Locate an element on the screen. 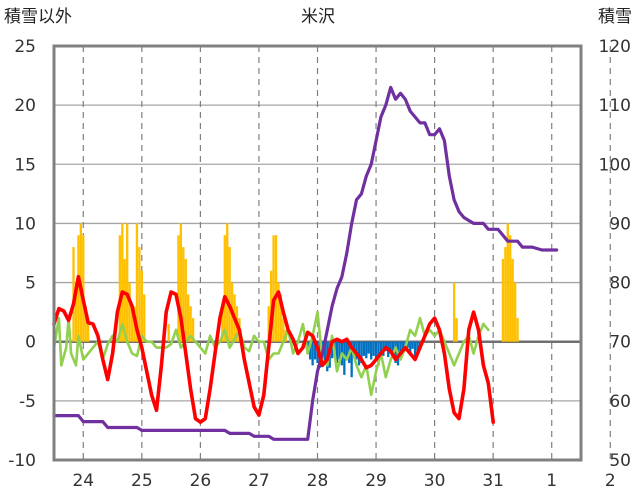  day-label: 1 is located at coordinates (551, 481).